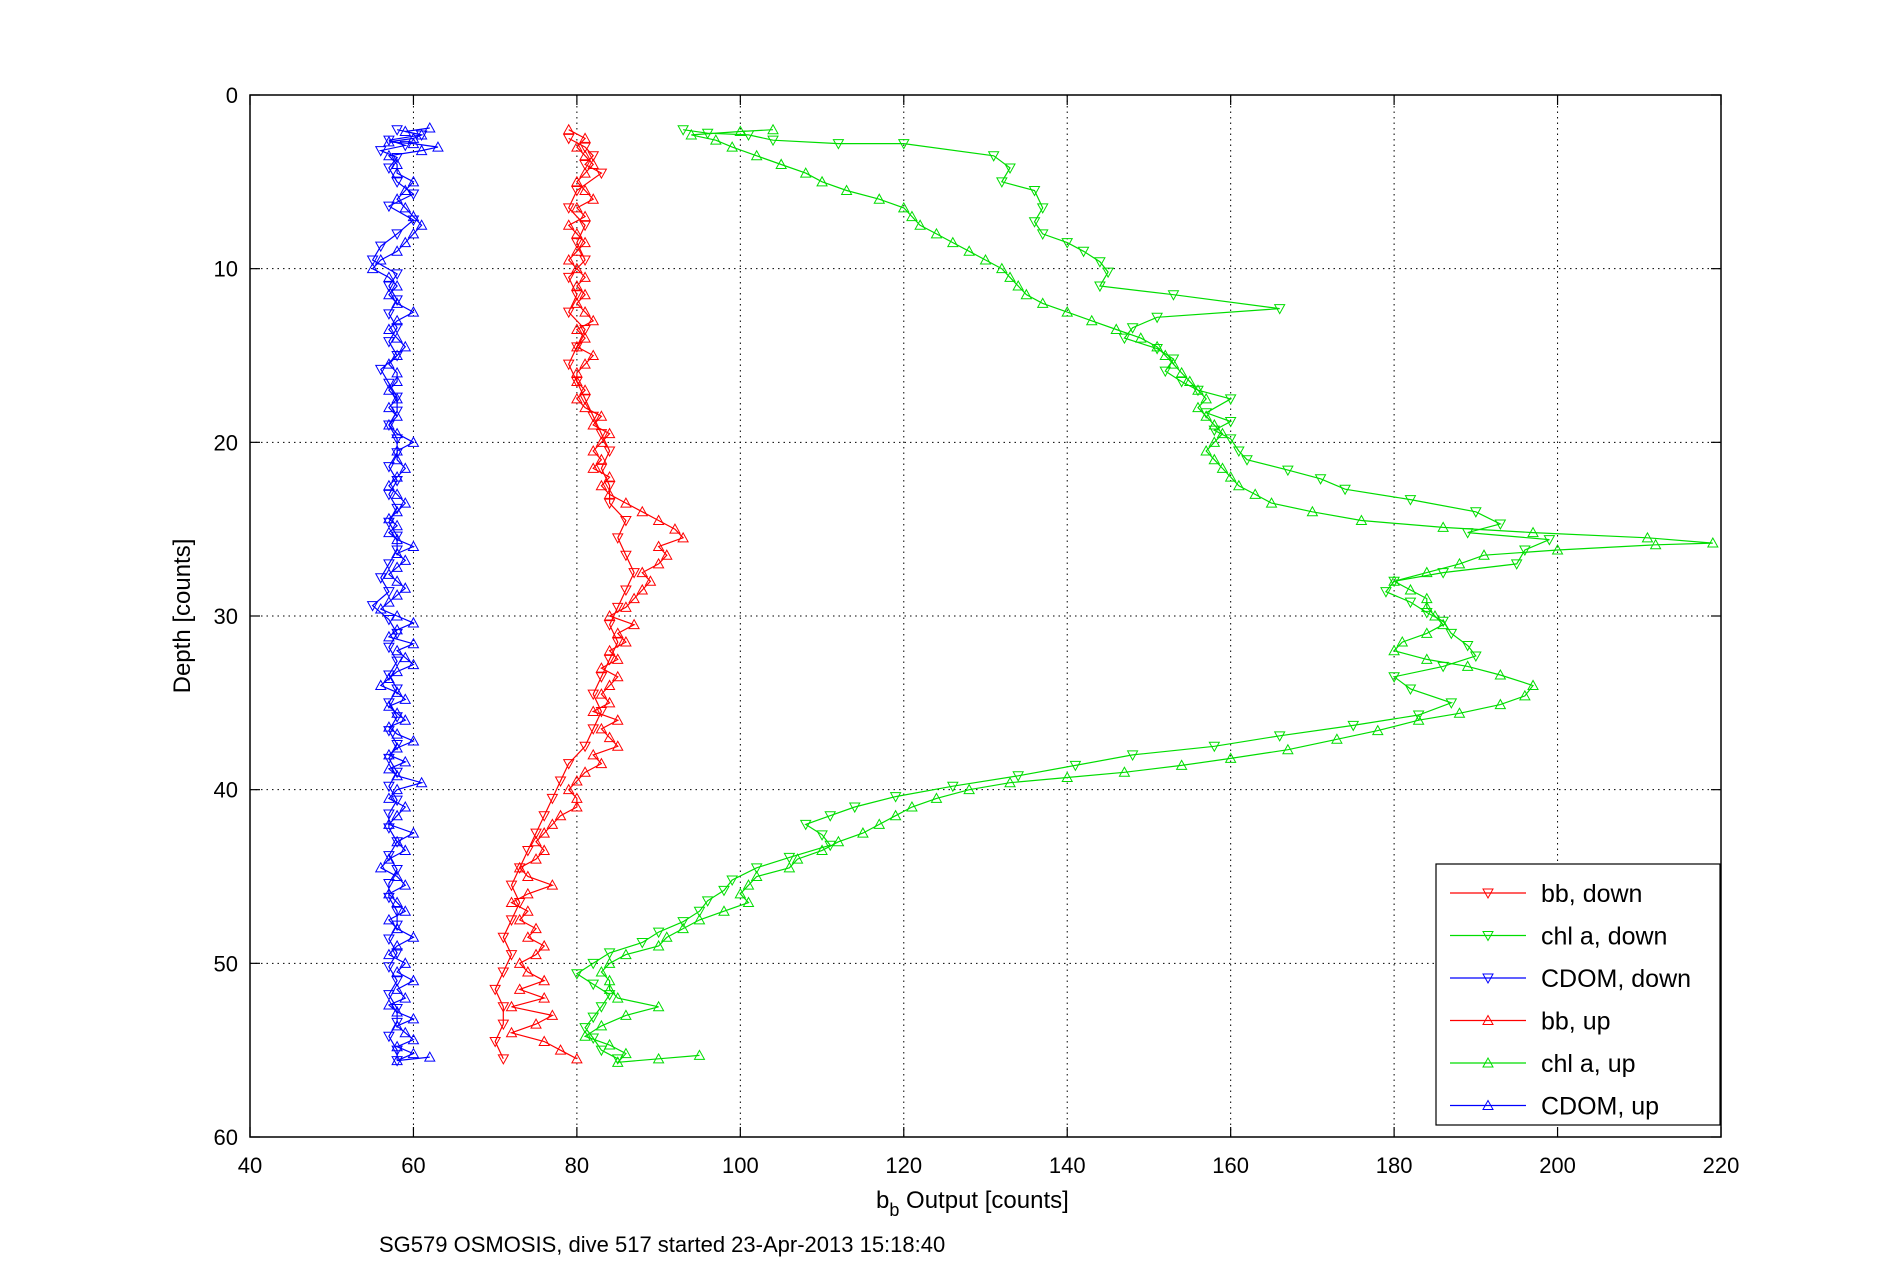  I want to click on legend-label: CDOM, down, so click(1616, 979).